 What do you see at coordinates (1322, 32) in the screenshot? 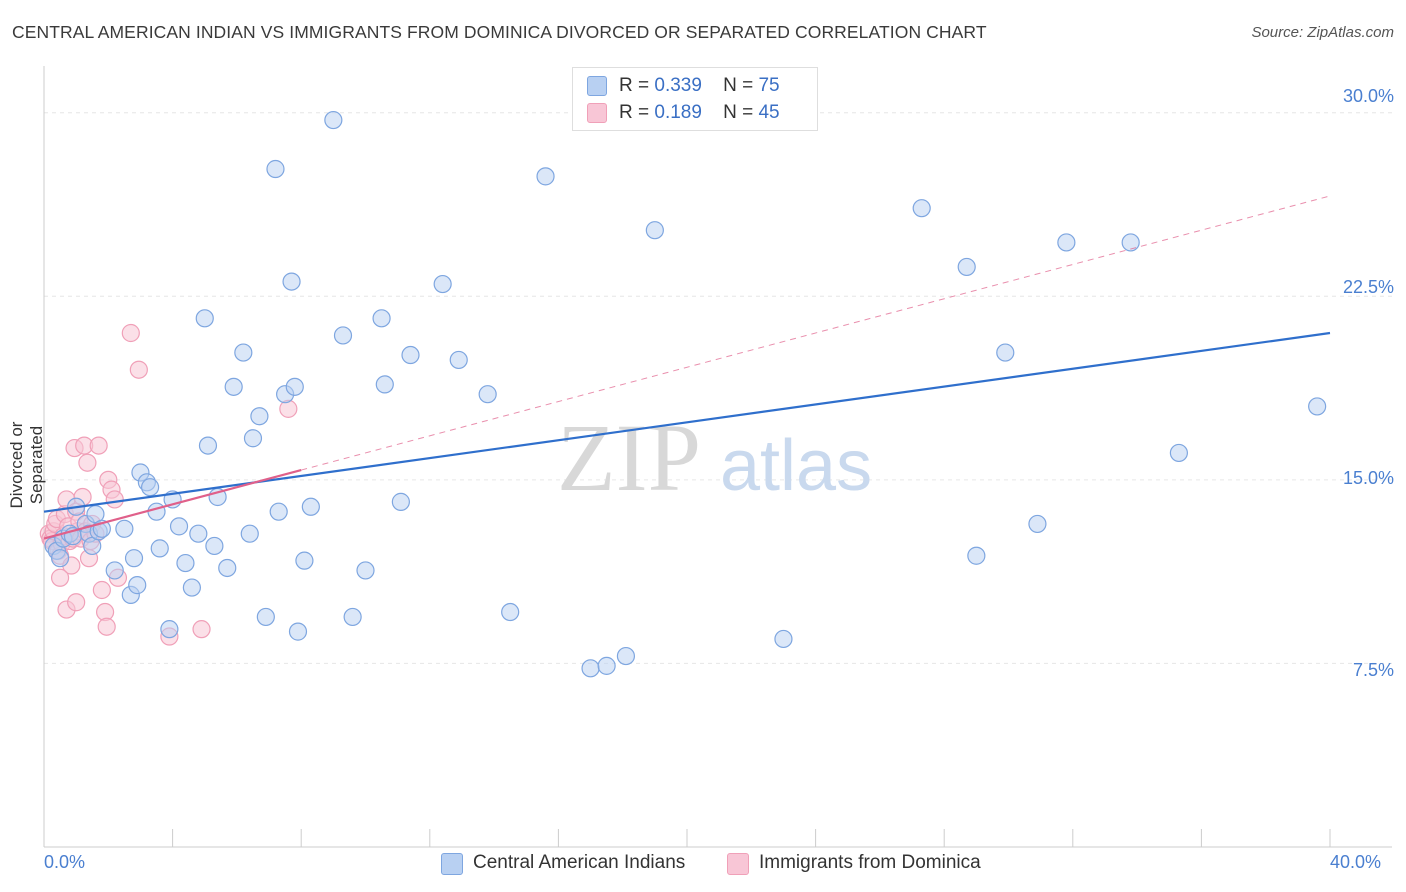
I see `source-label: Source: ZipAtlas.com` at bounding box center [1322, 32].